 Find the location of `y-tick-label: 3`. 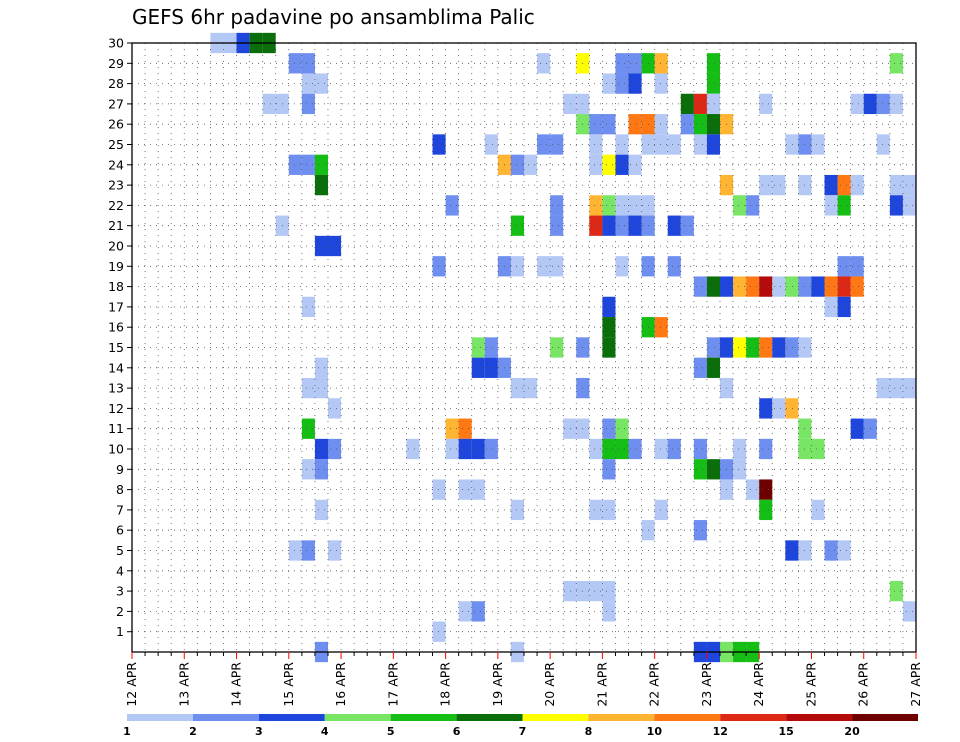

y-tick-label: 3 is located at coordinates (120, 591).